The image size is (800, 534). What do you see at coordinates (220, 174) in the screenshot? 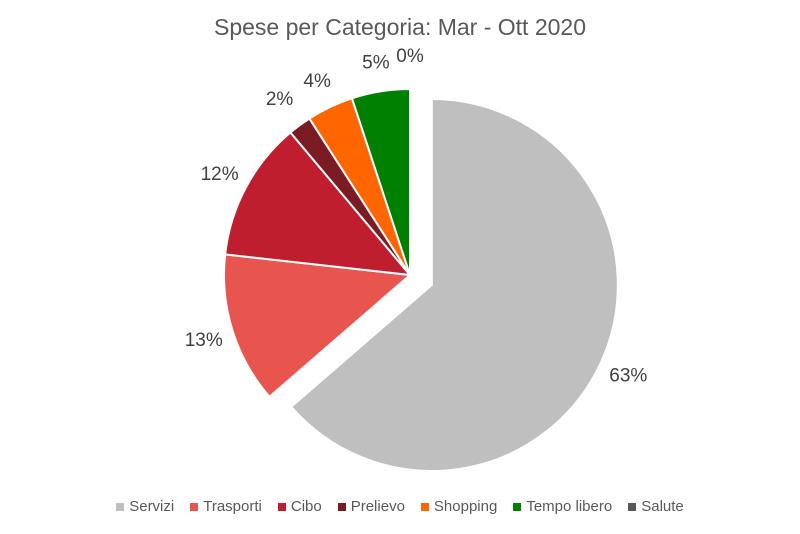
I see `data-label-cibo: 12%` at bounding box center [220, 174].